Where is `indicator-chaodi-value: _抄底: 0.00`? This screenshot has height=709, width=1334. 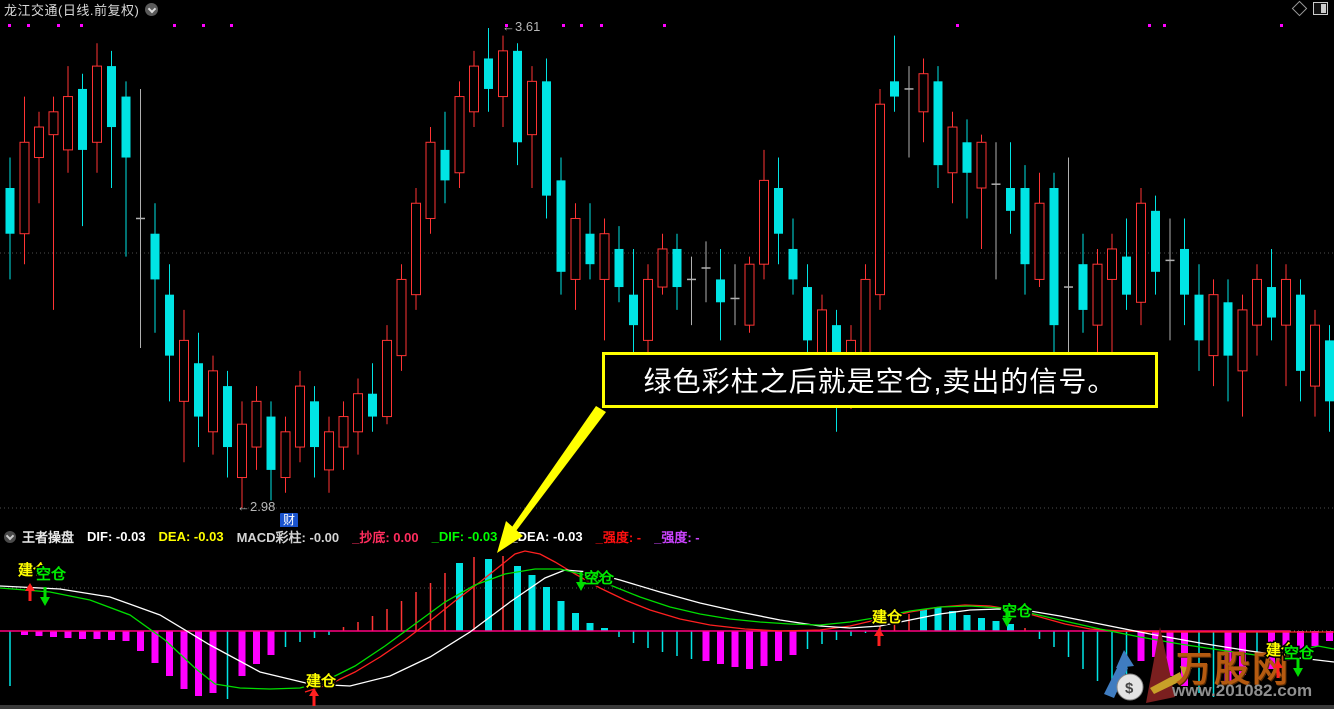 indicator-chaodi-value: _抄底: 0.00 is located at coordinates (385, 537).